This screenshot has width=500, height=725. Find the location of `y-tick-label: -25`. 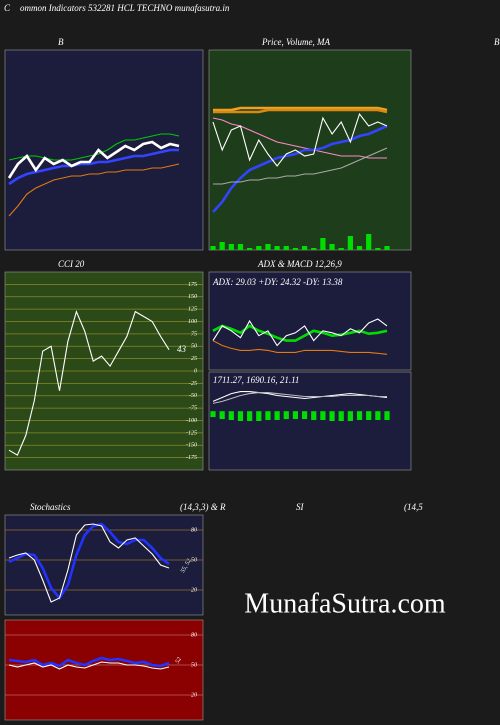

y-tick-label: -25 is located at coordinates (193, 384).